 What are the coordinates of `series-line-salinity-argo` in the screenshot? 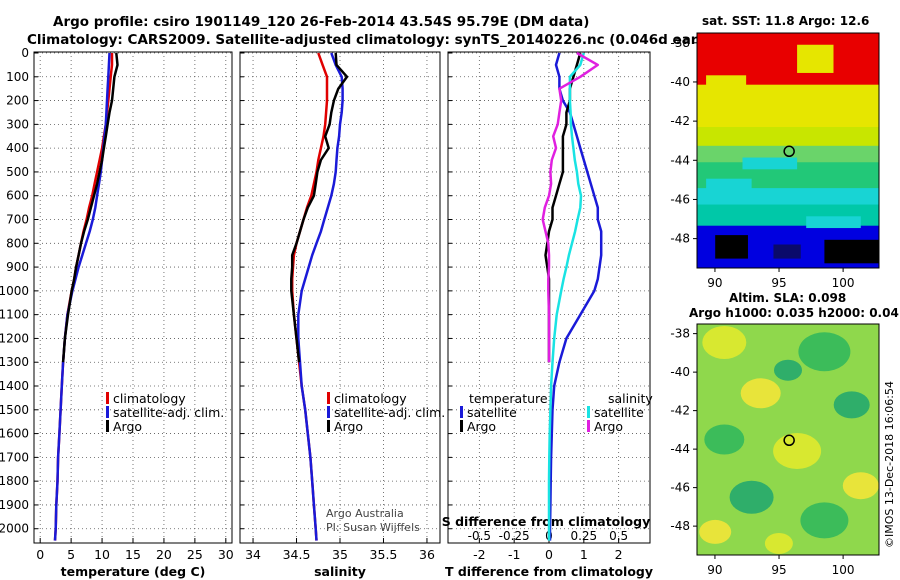 It's located at (570, 207).